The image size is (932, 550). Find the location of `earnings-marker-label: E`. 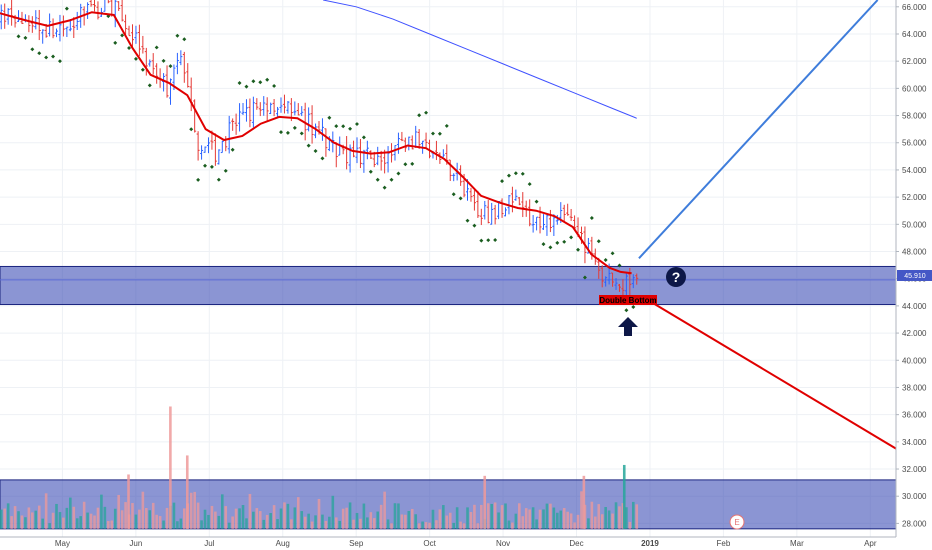

earnings-marker-label: E is located at coordinates (736, 522).